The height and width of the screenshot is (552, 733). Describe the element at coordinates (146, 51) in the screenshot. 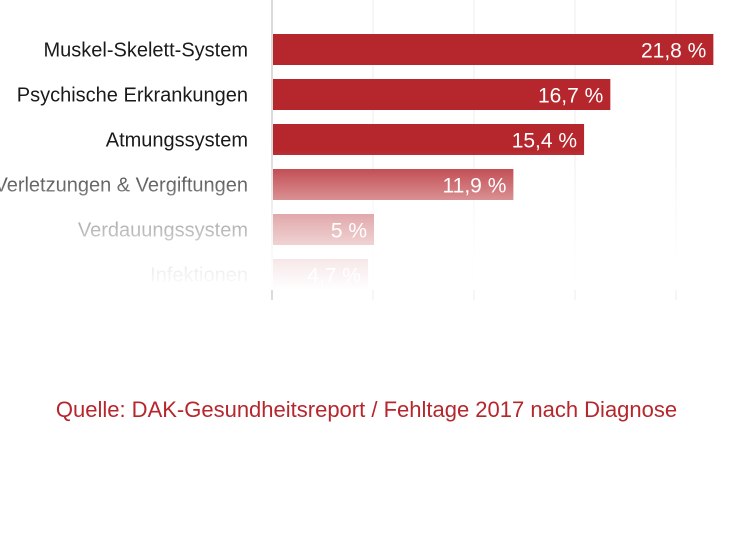

I see `category-label: Muskel-Skelett-System` at that location.